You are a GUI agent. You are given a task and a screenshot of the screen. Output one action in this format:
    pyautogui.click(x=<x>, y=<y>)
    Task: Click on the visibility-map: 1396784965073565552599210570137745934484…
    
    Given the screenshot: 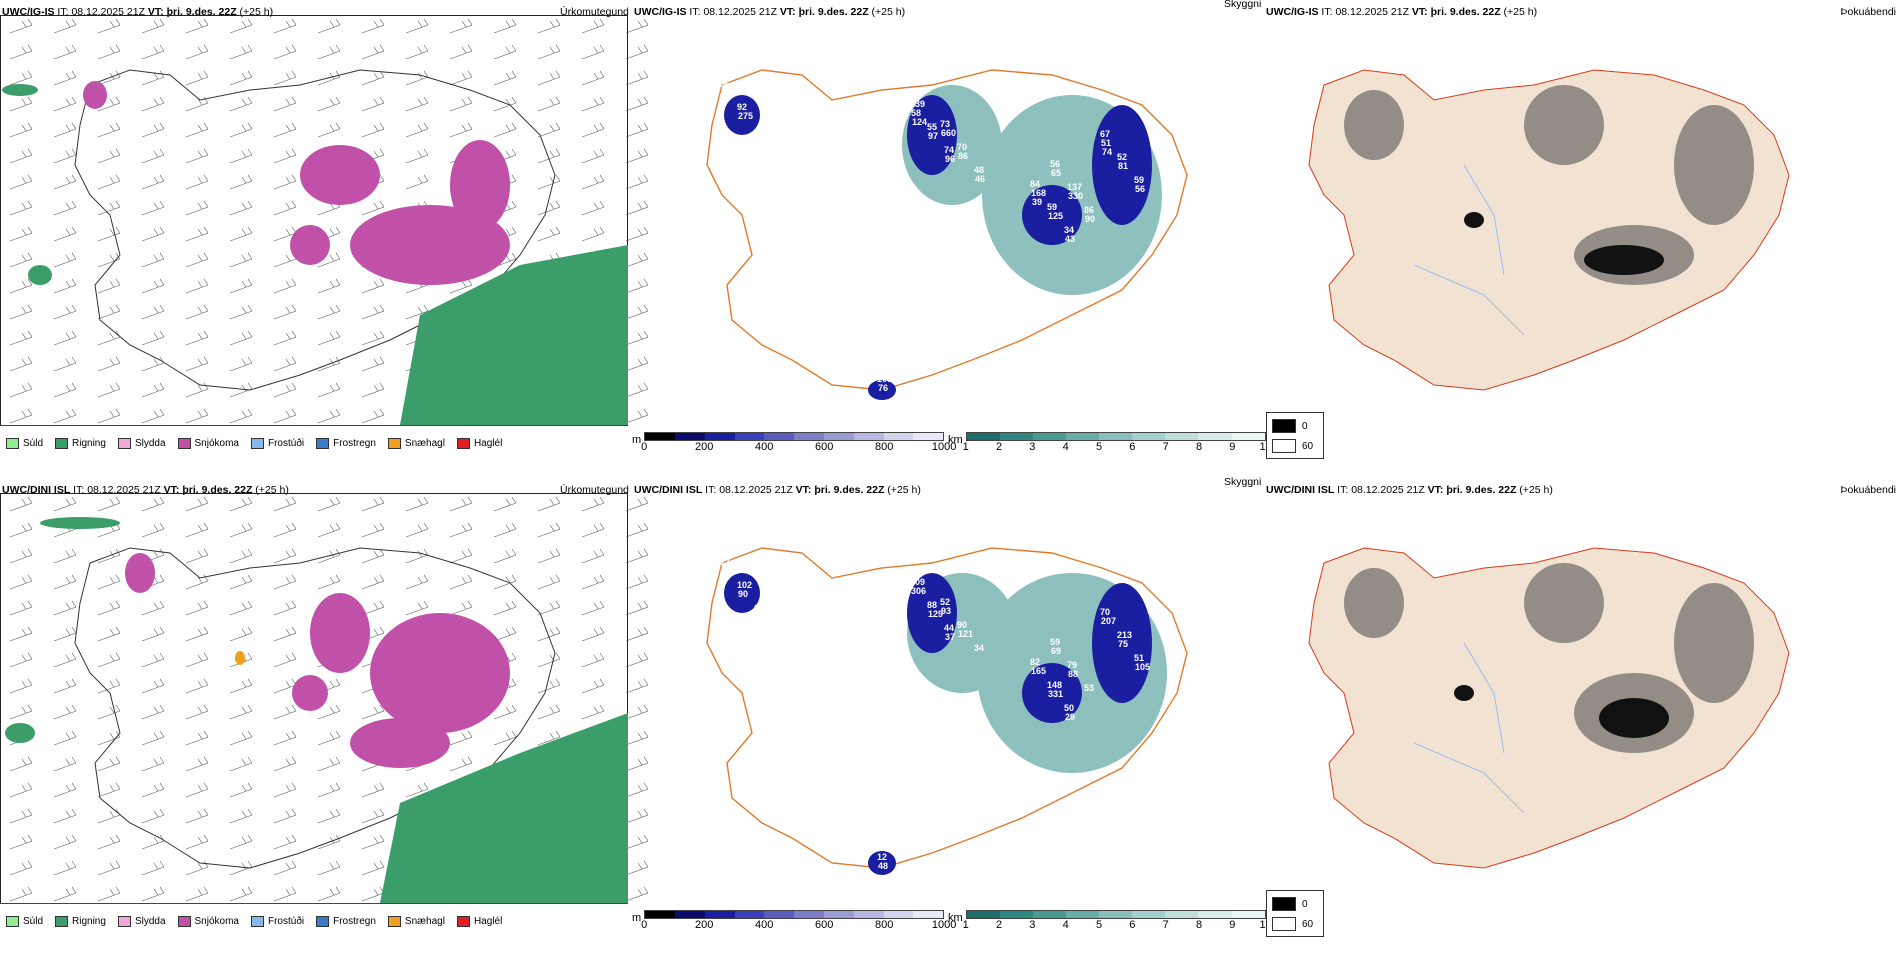 What is the action you would take?
    pyautogui.click(x=947, y=242)
    